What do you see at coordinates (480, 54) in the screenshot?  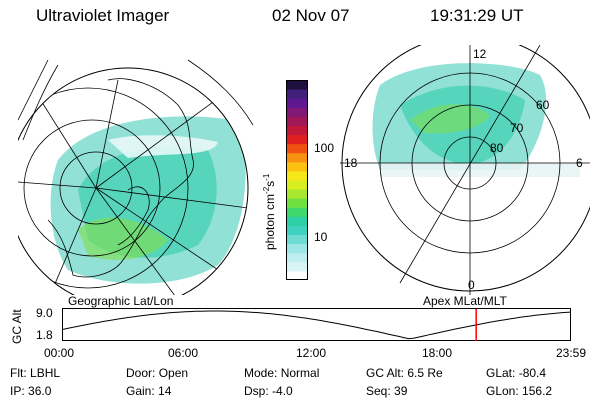 I see `mlt-label-12: 12` at bounding box center [480, 54].